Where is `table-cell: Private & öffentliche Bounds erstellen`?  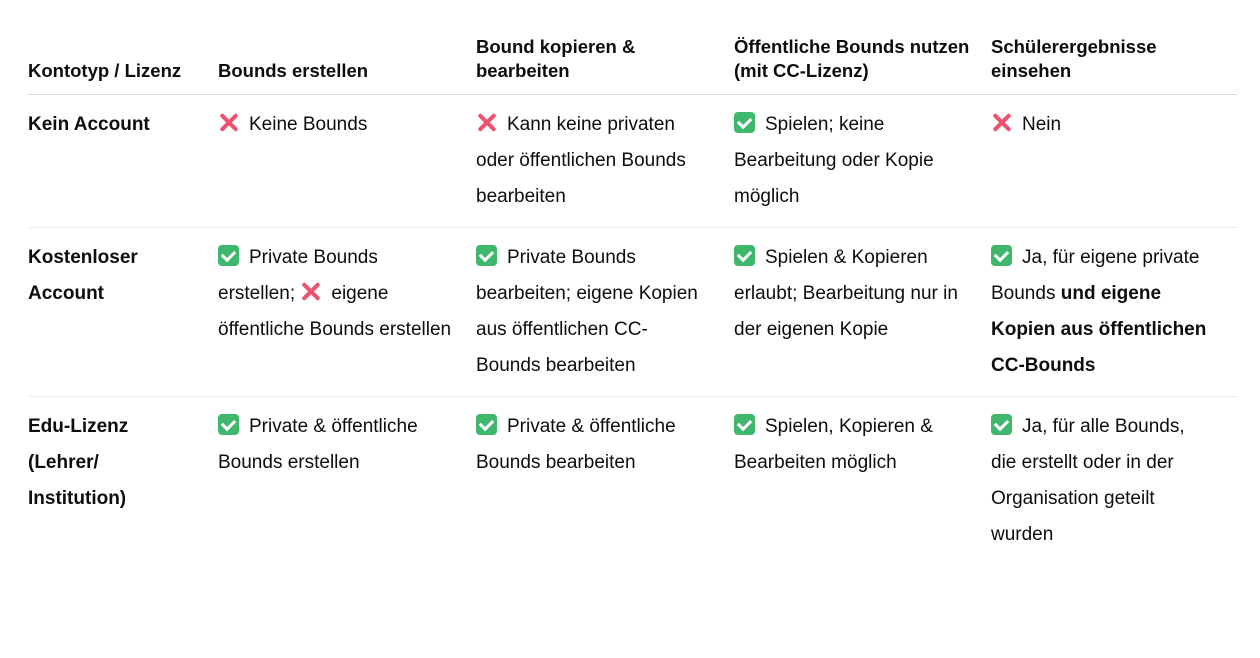 table-cell: Private & öffentliche Bounds erstellen is located at coordinates (347, 481).